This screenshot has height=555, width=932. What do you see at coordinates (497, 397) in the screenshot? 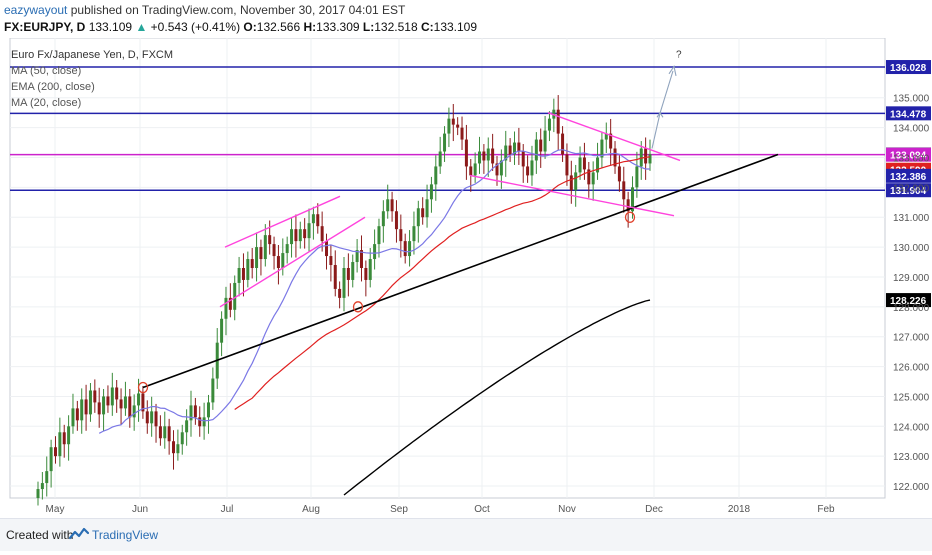
I see `ema200-line` at bounding box center [497, 397].